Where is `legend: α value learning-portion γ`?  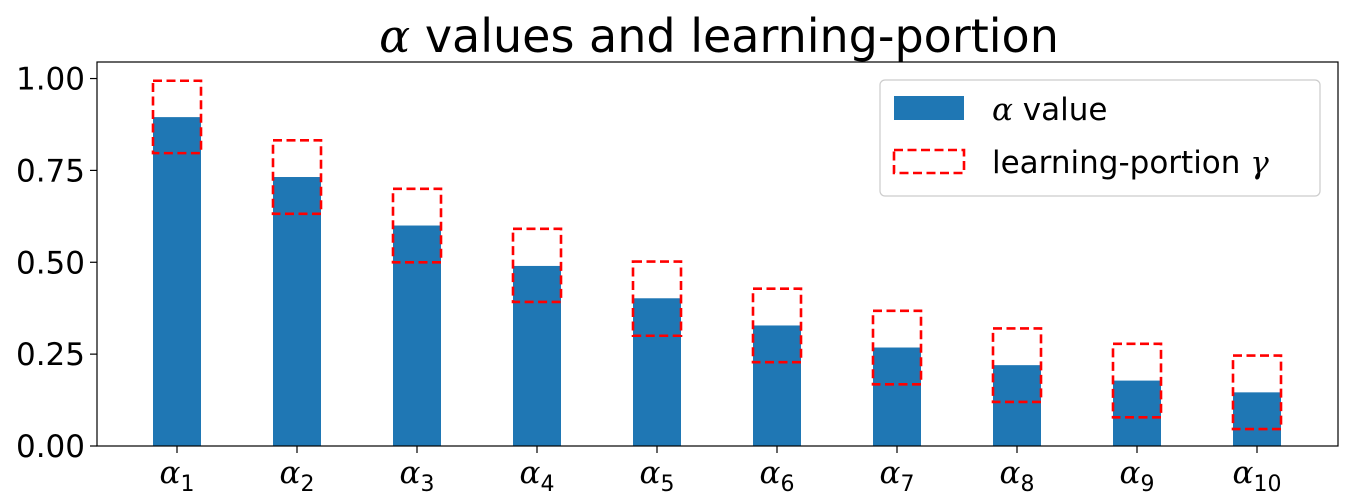 legend: α value learning-portion γ is located at coordinates (1100, 138).